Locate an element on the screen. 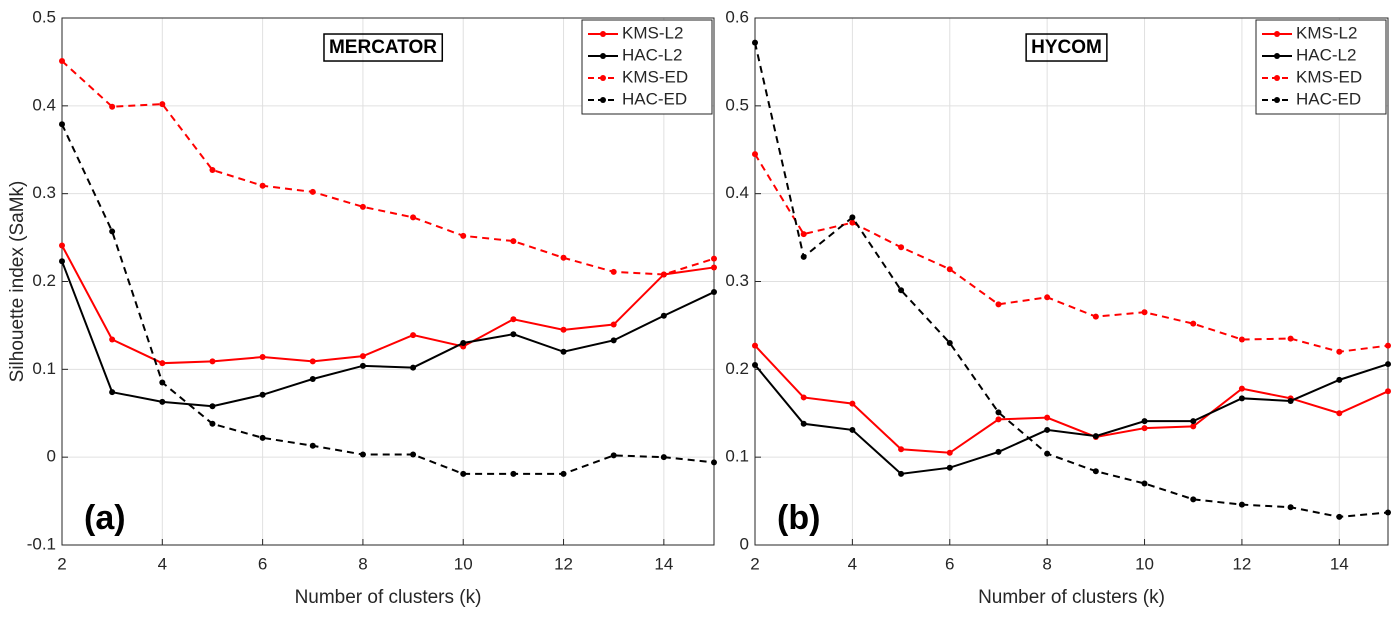  y-axis-label: Silhouette index (SaMk) is located at coordinates (17, 282).